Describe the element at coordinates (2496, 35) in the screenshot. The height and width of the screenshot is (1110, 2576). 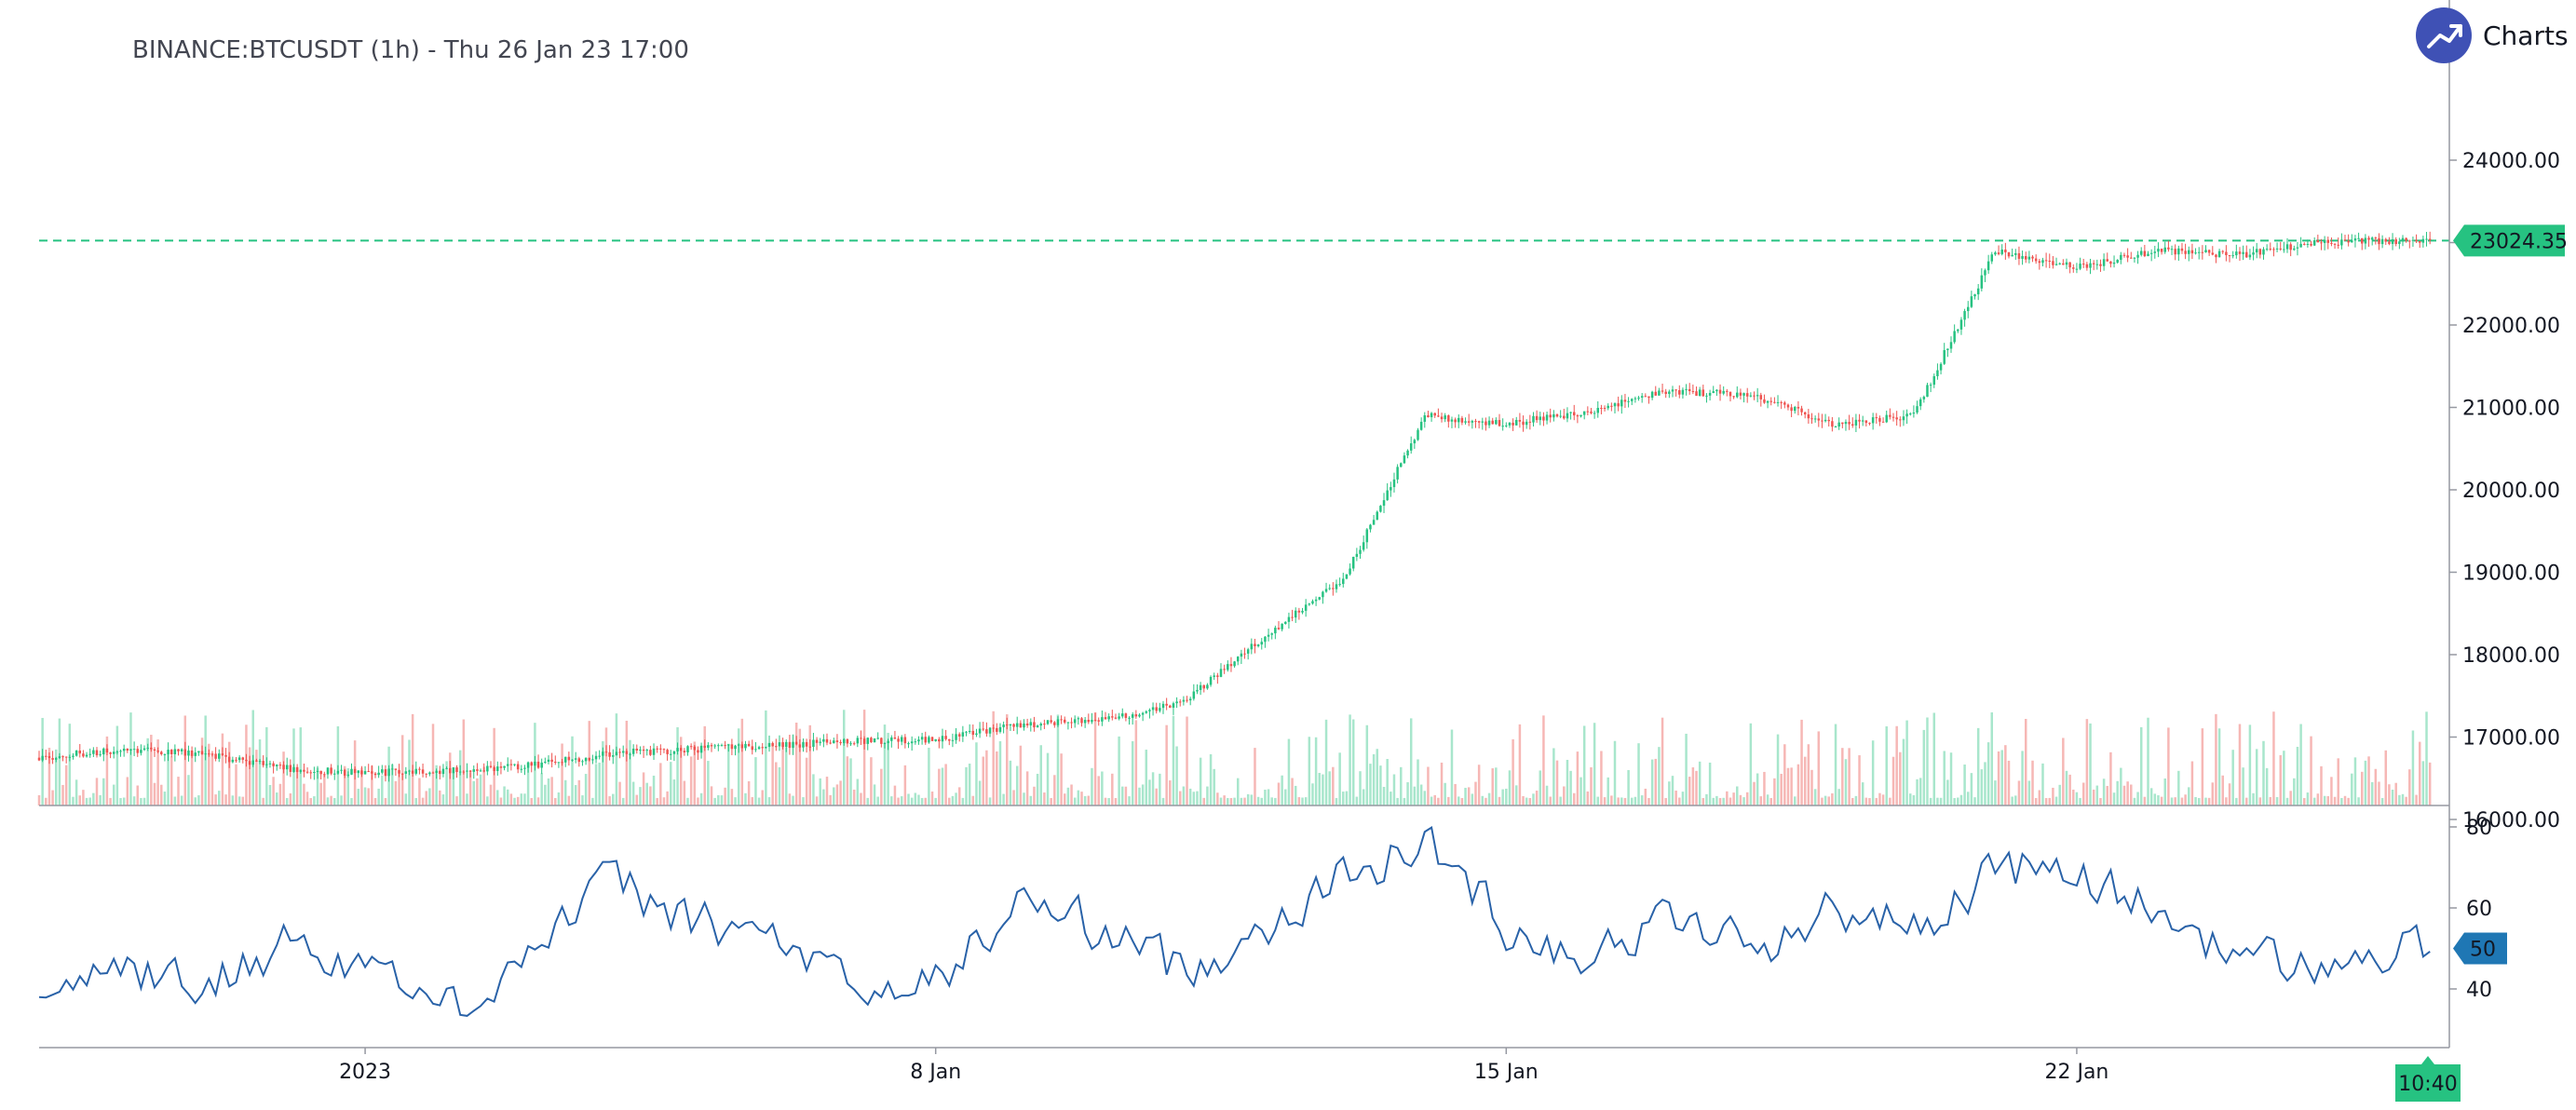
I see `brand-badge: Charts p` at that location.